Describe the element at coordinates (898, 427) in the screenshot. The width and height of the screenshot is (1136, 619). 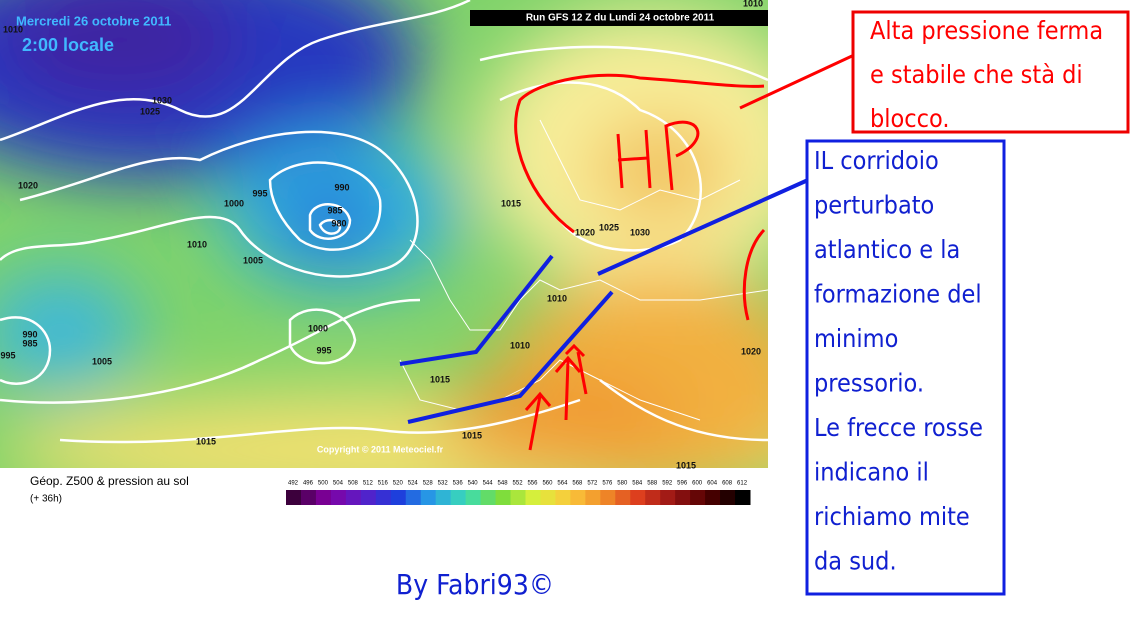
I see `blue-note-line: Le frecce rosse` at that location.